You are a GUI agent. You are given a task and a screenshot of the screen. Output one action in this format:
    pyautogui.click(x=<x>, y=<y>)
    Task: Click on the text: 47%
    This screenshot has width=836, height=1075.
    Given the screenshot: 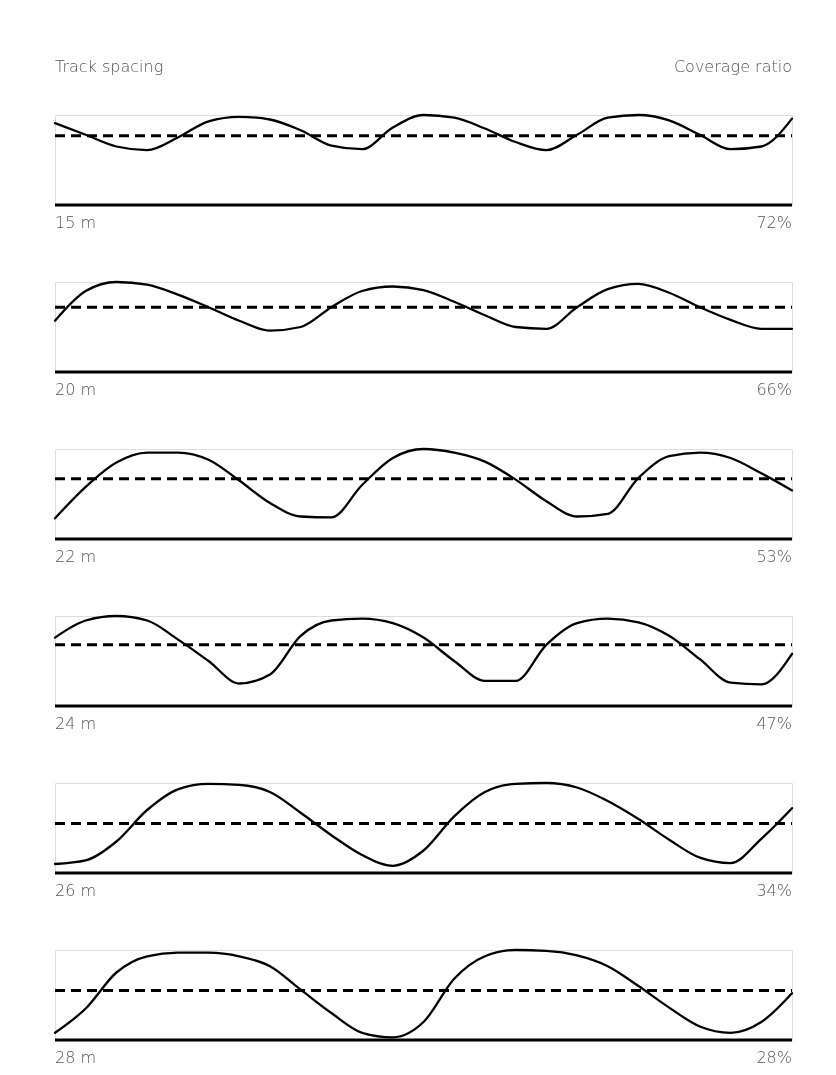 What is the action you would take?
    pyautogui.click(x=774, y=723)
    